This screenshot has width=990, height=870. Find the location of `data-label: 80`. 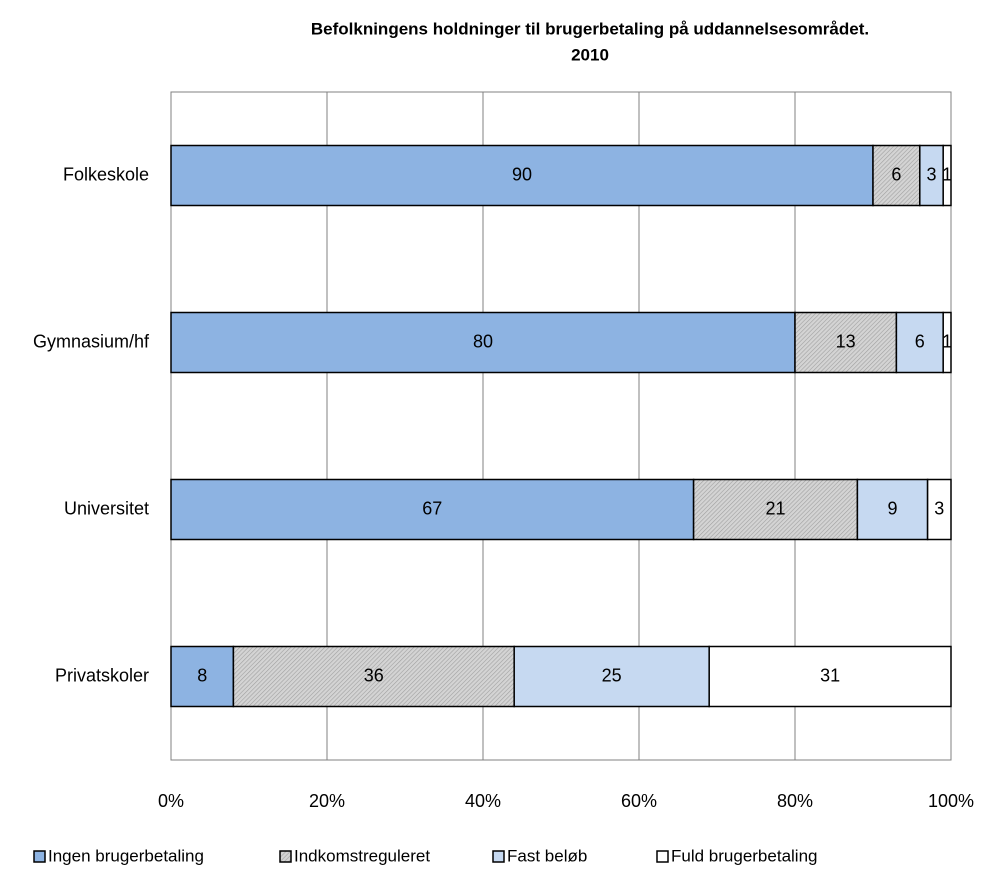

data-label: 80 is located at coordinates (483, 341).